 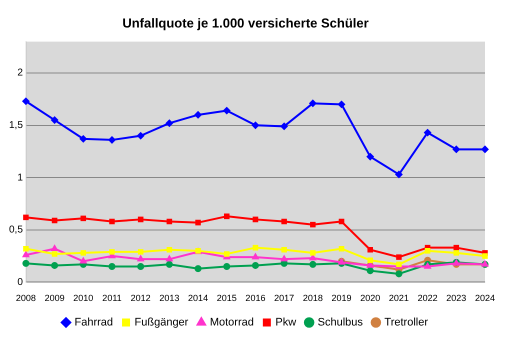 I want to click on x-tick-label: 2009, so click(x=54, y=298).